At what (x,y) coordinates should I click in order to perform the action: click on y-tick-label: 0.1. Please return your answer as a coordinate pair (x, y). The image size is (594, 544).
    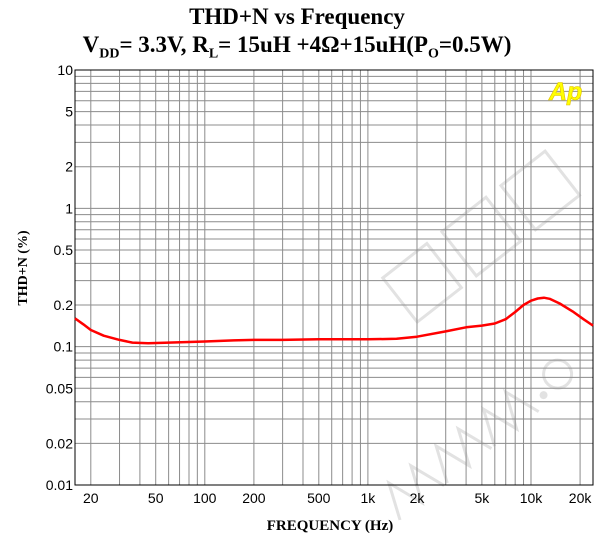
    Looking at the image, I should click on (64, 347).